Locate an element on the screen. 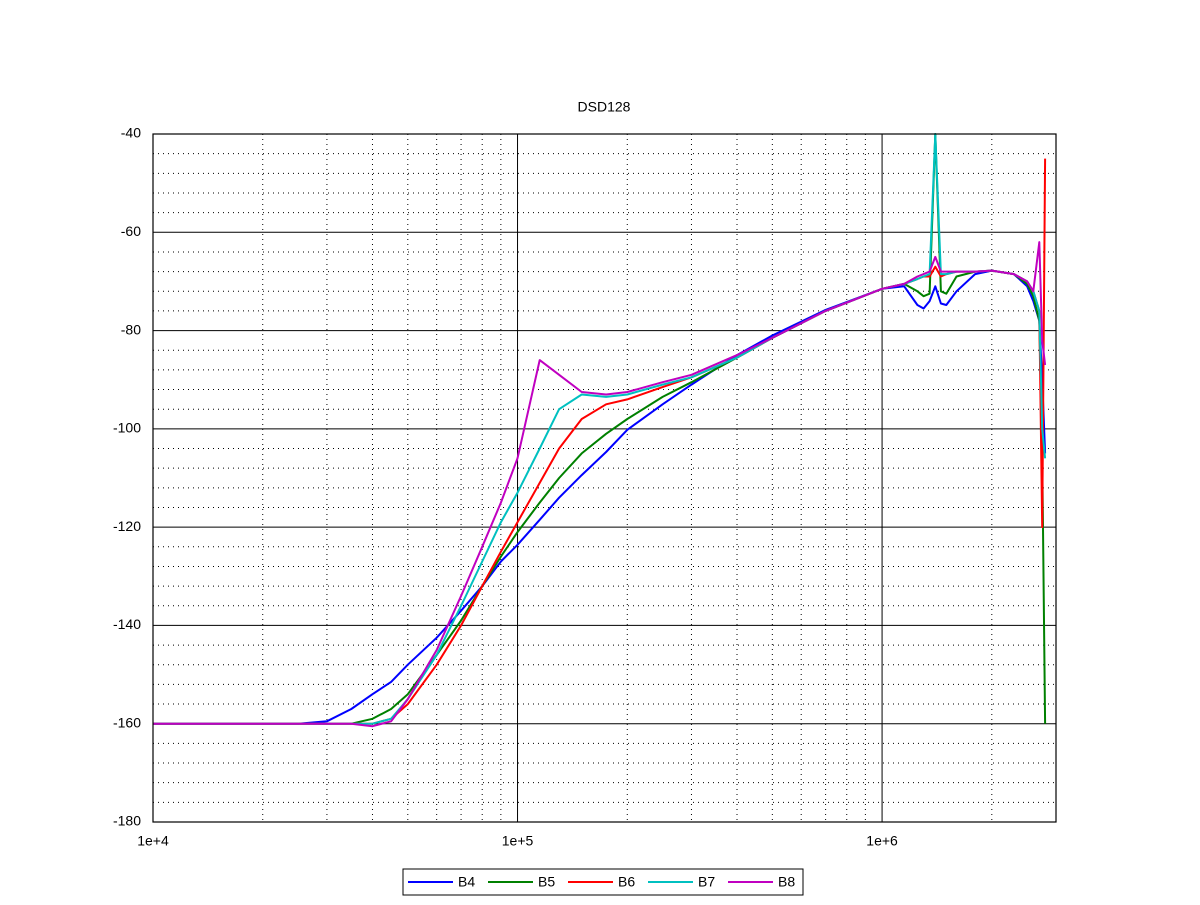 The image size is (1200, 905). x-tick-label: 1e+5 is located at coordinates (518, 841).